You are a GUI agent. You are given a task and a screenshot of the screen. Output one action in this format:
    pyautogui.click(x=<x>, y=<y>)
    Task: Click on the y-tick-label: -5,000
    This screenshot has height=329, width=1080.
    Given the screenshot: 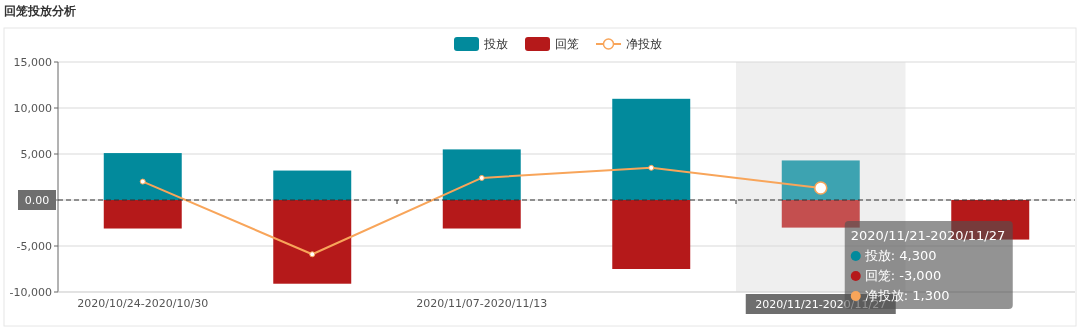 What is the action you would take?
    pyautogui.click(x=34, y=246)
    